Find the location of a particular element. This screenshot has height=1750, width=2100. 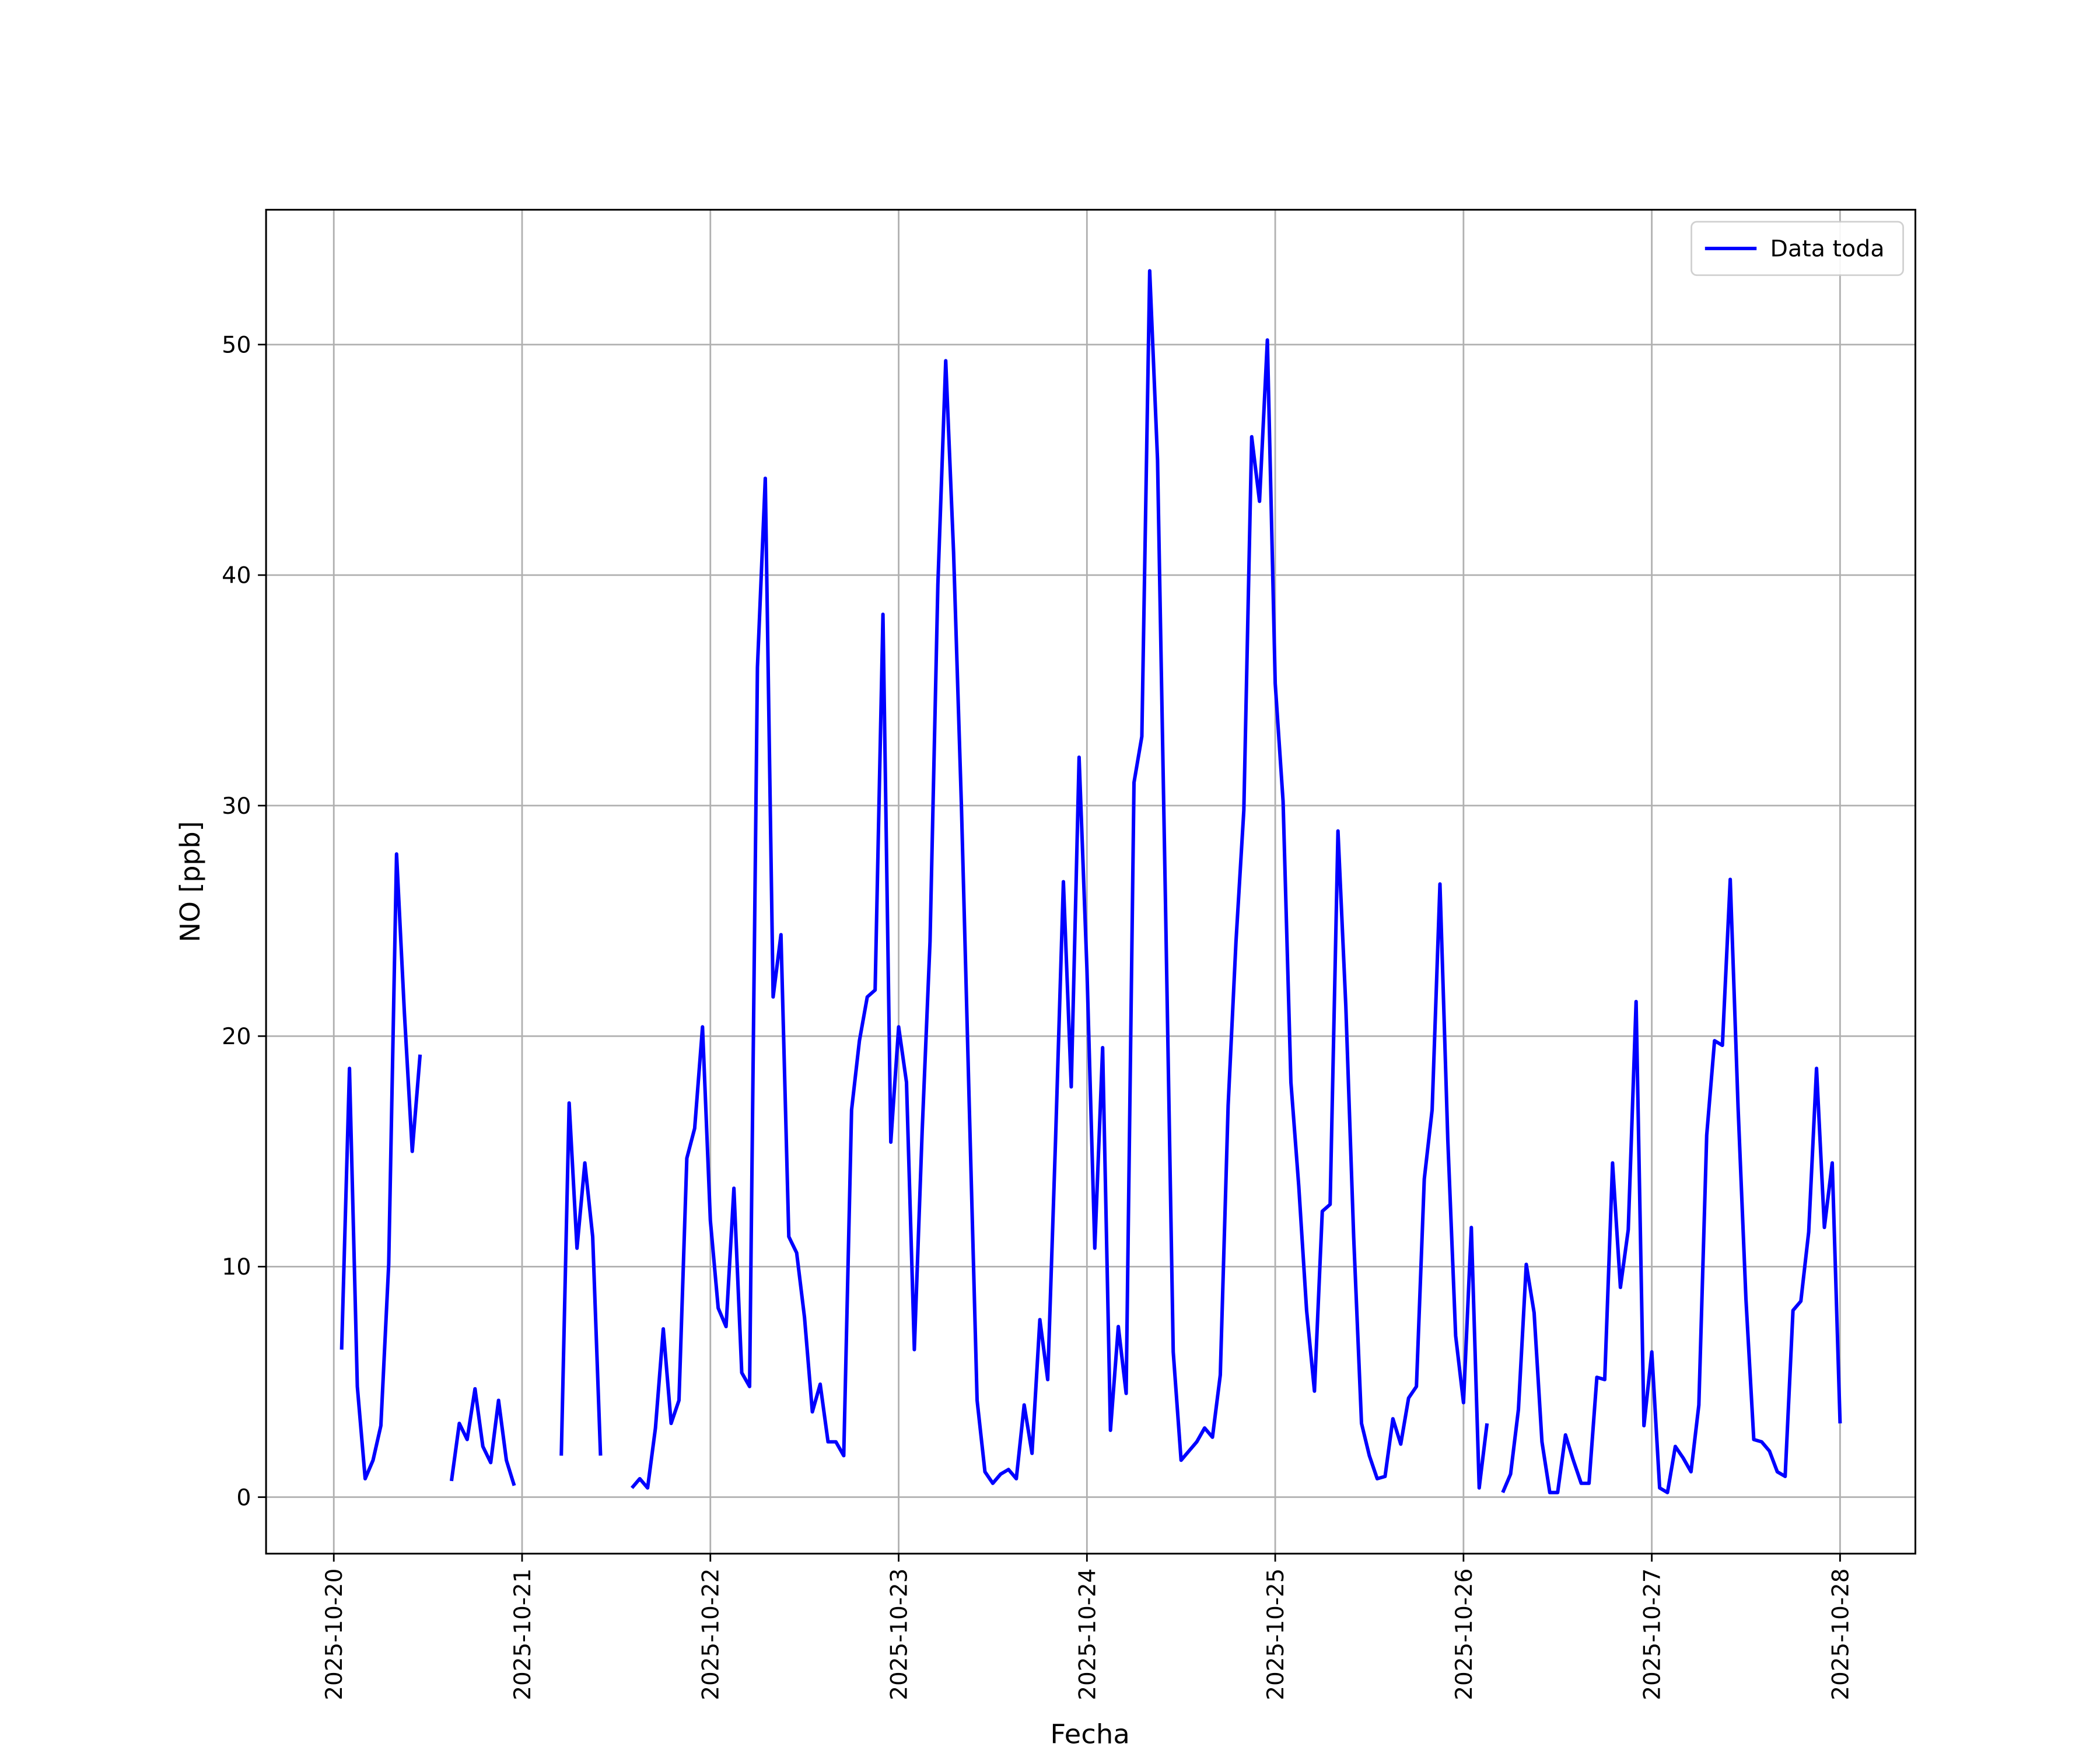

x-tick-label: 2025-10-28 is located at coordinates (1841, 1634).